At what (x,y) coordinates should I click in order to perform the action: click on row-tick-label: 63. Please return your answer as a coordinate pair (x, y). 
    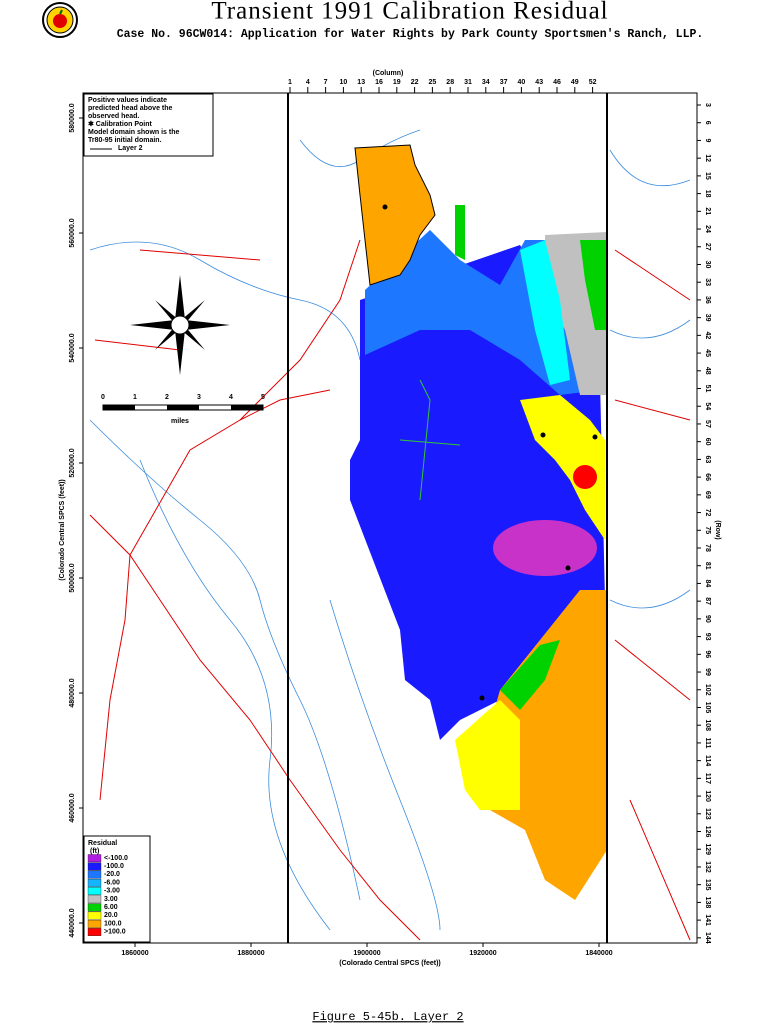
    Looking at the image, I should click on (707, 460).